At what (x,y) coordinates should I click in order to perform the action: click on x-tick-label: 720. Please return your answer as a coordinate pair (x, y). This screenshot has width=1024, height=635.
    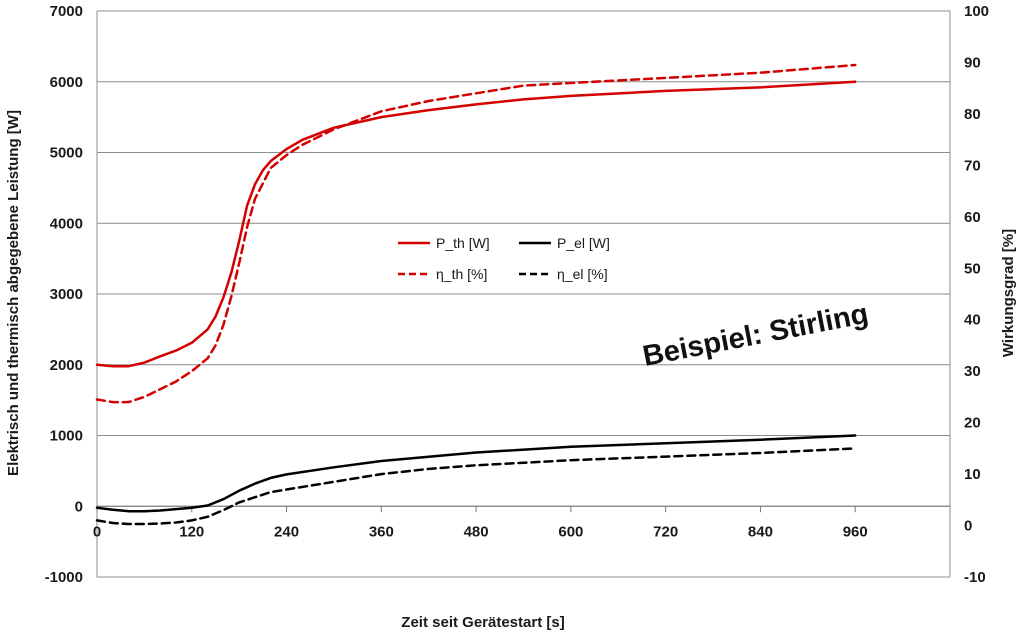
    Looking at the image, I should click on (665, 531).